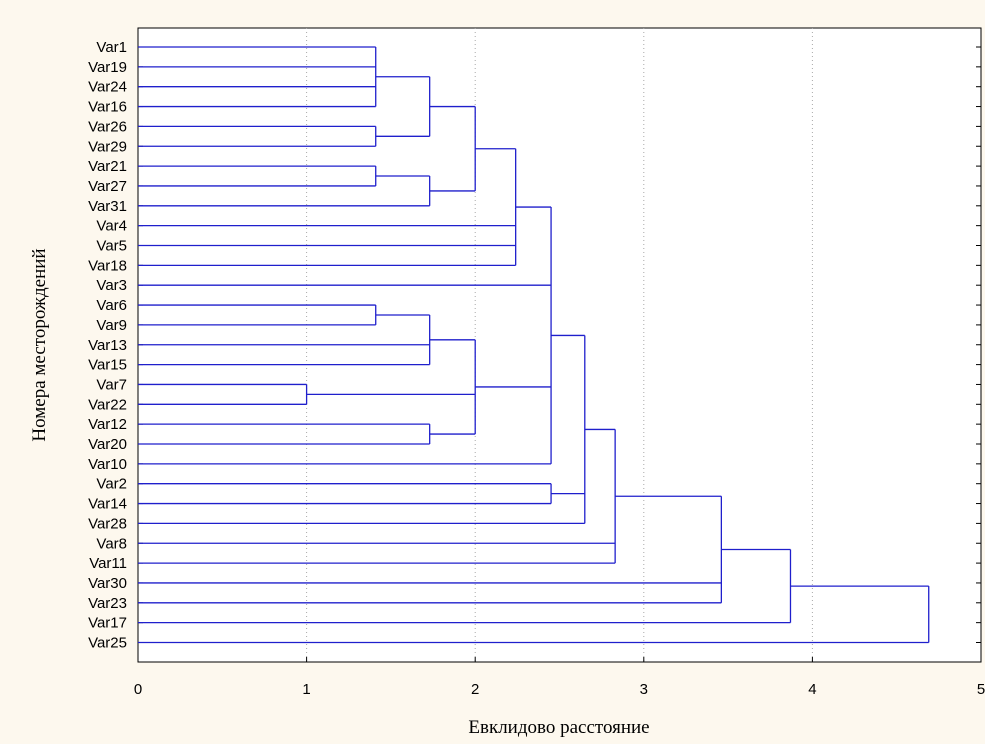  I want to click on leaf-label: Var28, so click(107, 523).